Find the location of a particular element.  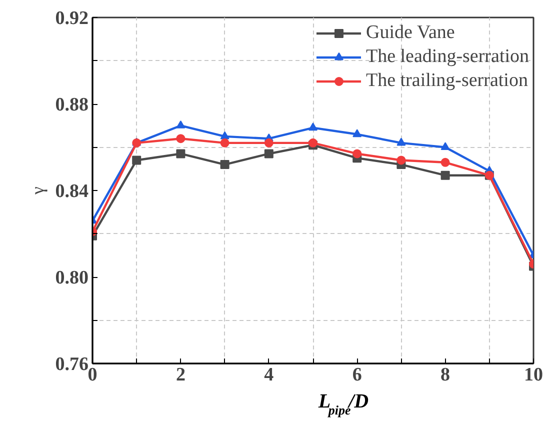

x-tick-label: 10 is located at coordinates (533, 375).